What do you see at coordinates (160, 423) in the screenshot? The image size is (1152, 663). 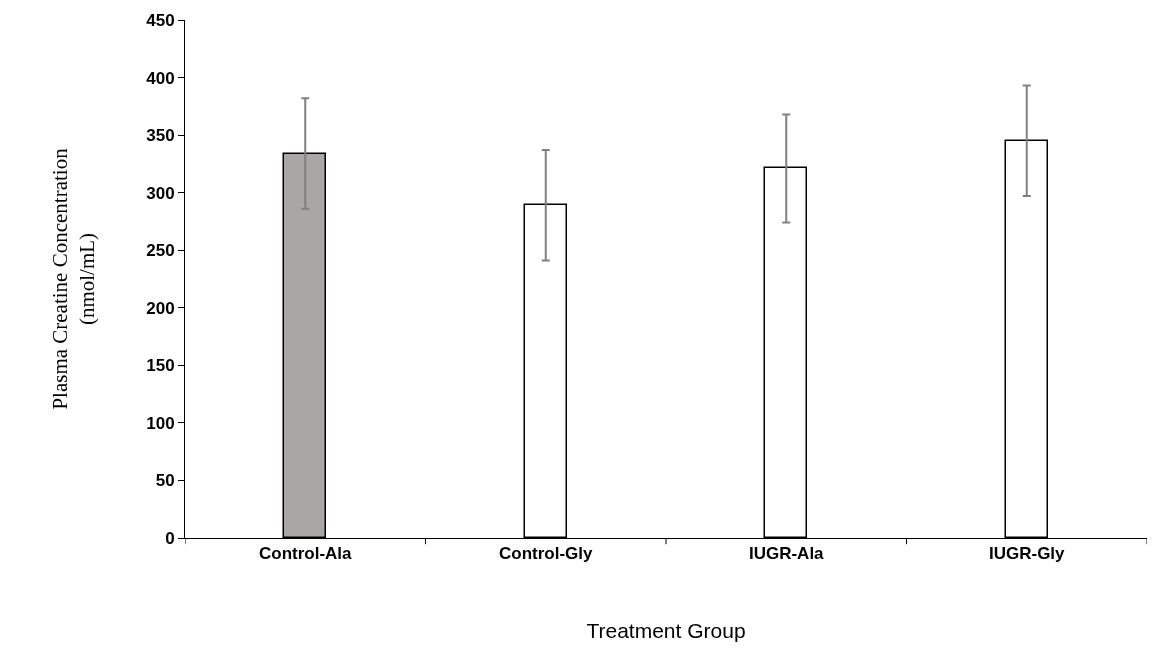 I see `y-tick-label: 100` at bounding box center [160, 423].